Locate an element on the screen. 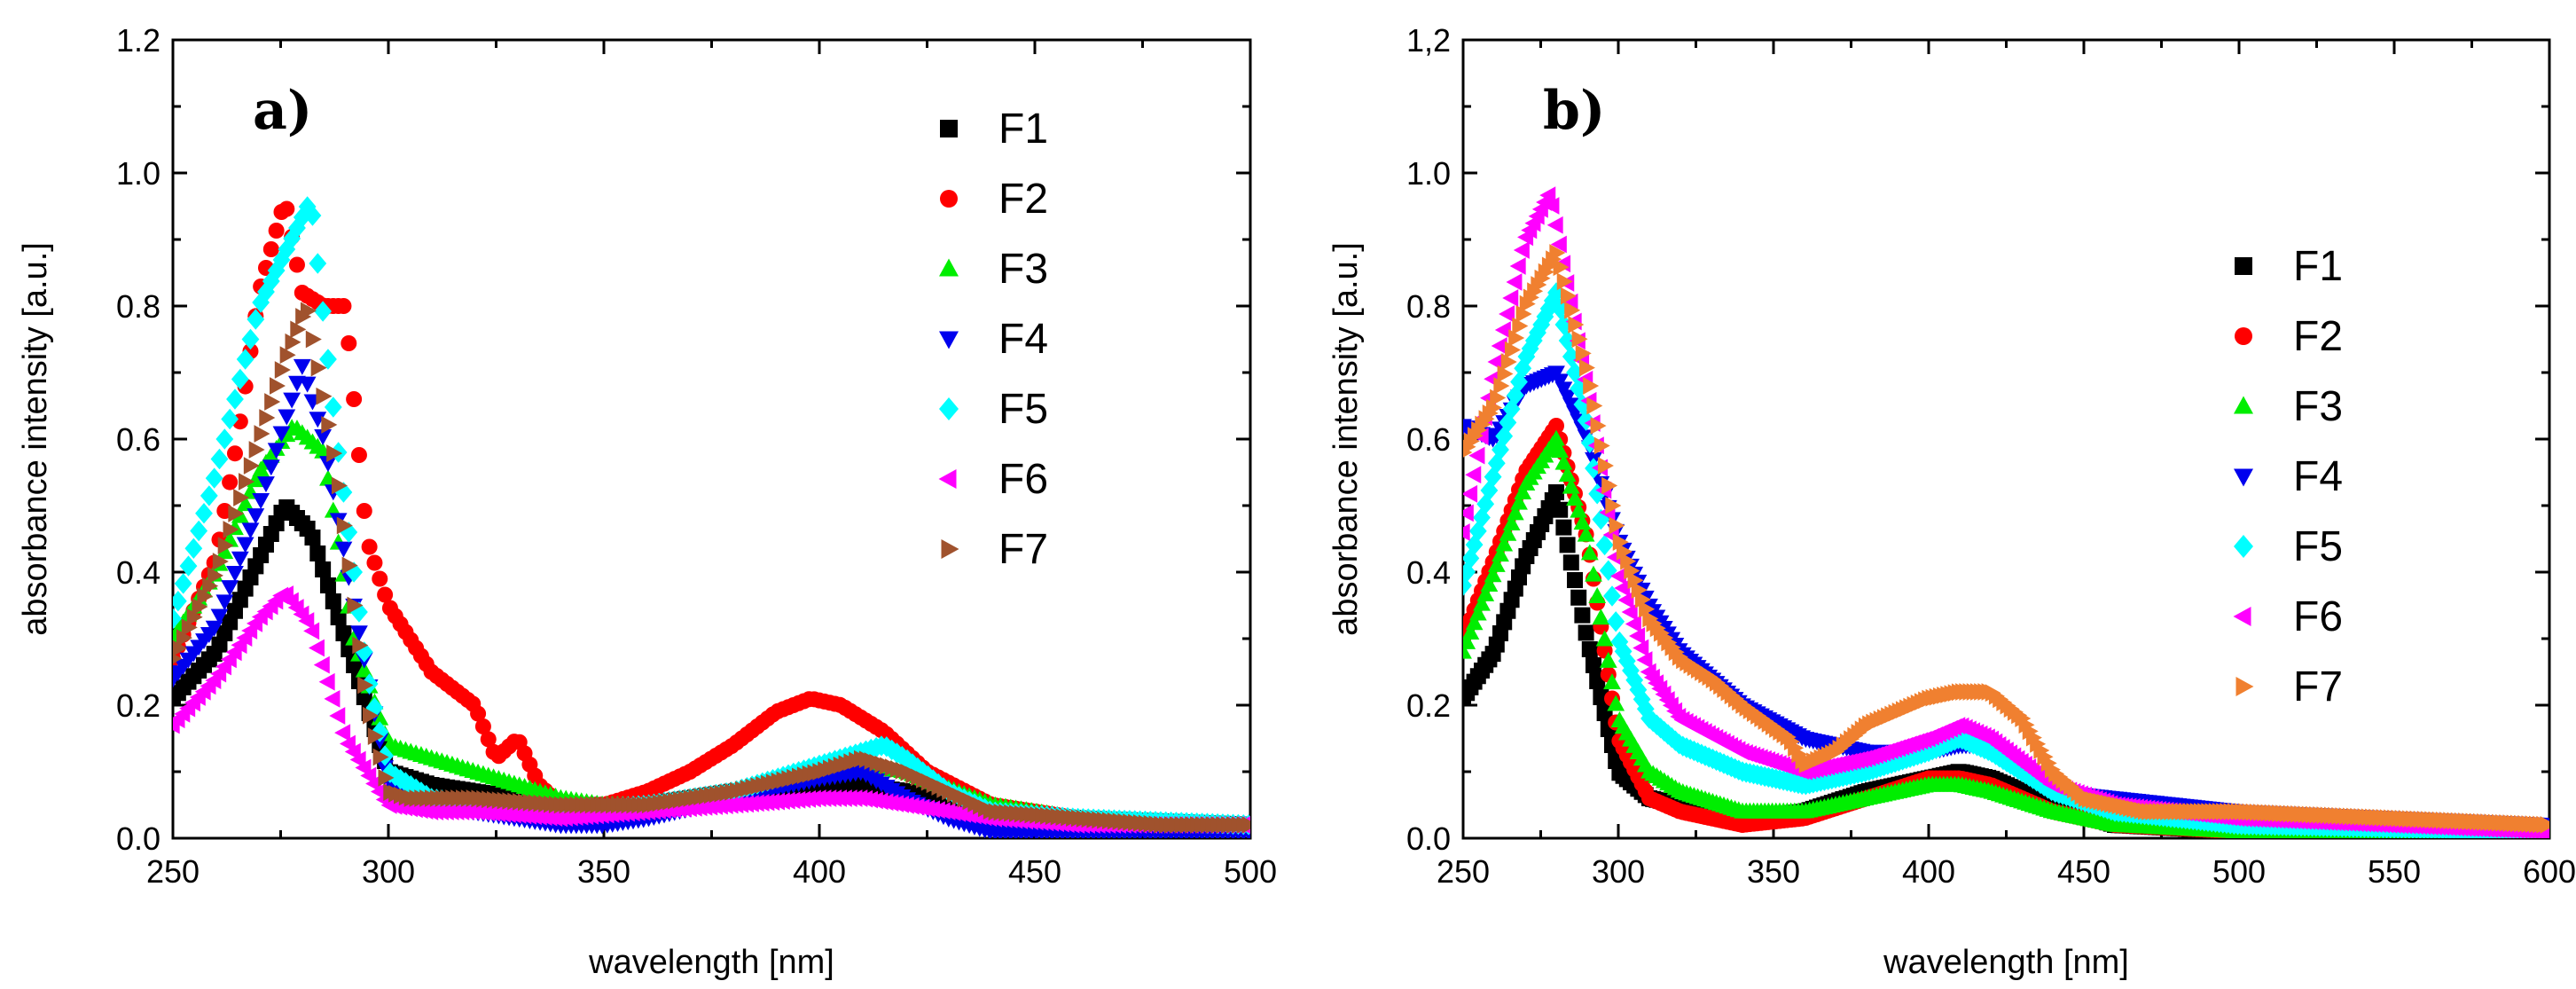  legend-symbol-f1 is located at coordinates (949, 128).